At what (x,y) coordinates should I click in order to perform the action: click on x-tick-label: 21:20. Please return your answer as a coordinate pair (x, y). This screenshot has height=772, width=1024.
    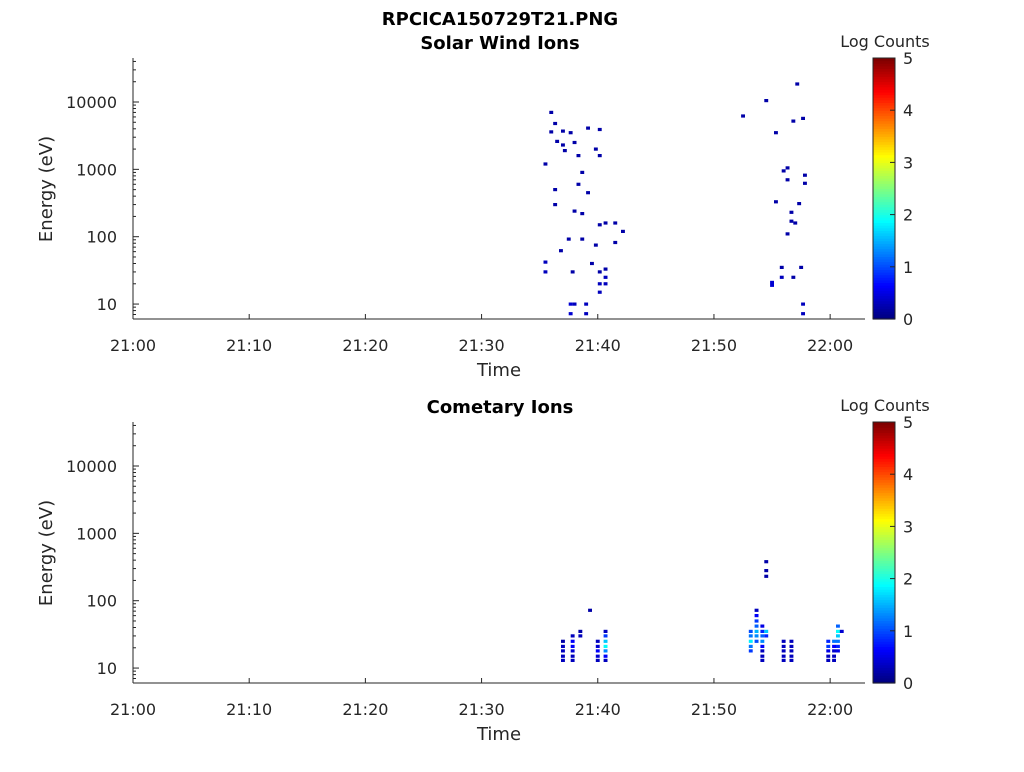
    Looking at the image, I should click on (365, 709).